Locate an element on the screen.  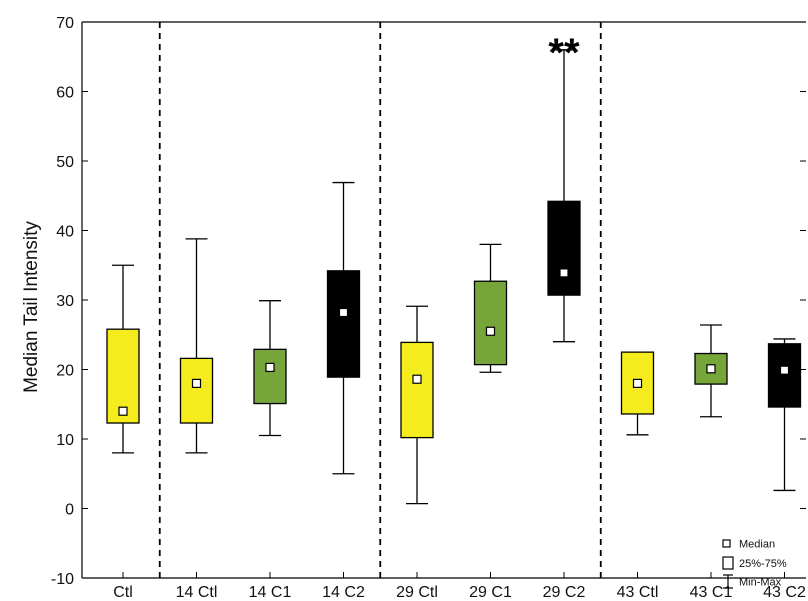
legend-label-median: Median is located at coordinates (757, 545).